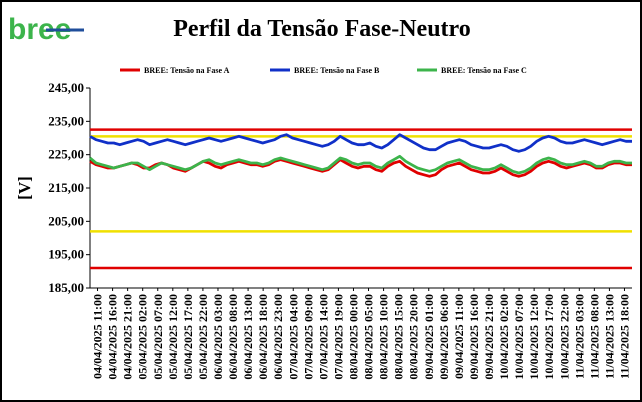 This screenshot has width=642, height=402. I want to click on y-tick-label: 205,00, so click(66, 220).